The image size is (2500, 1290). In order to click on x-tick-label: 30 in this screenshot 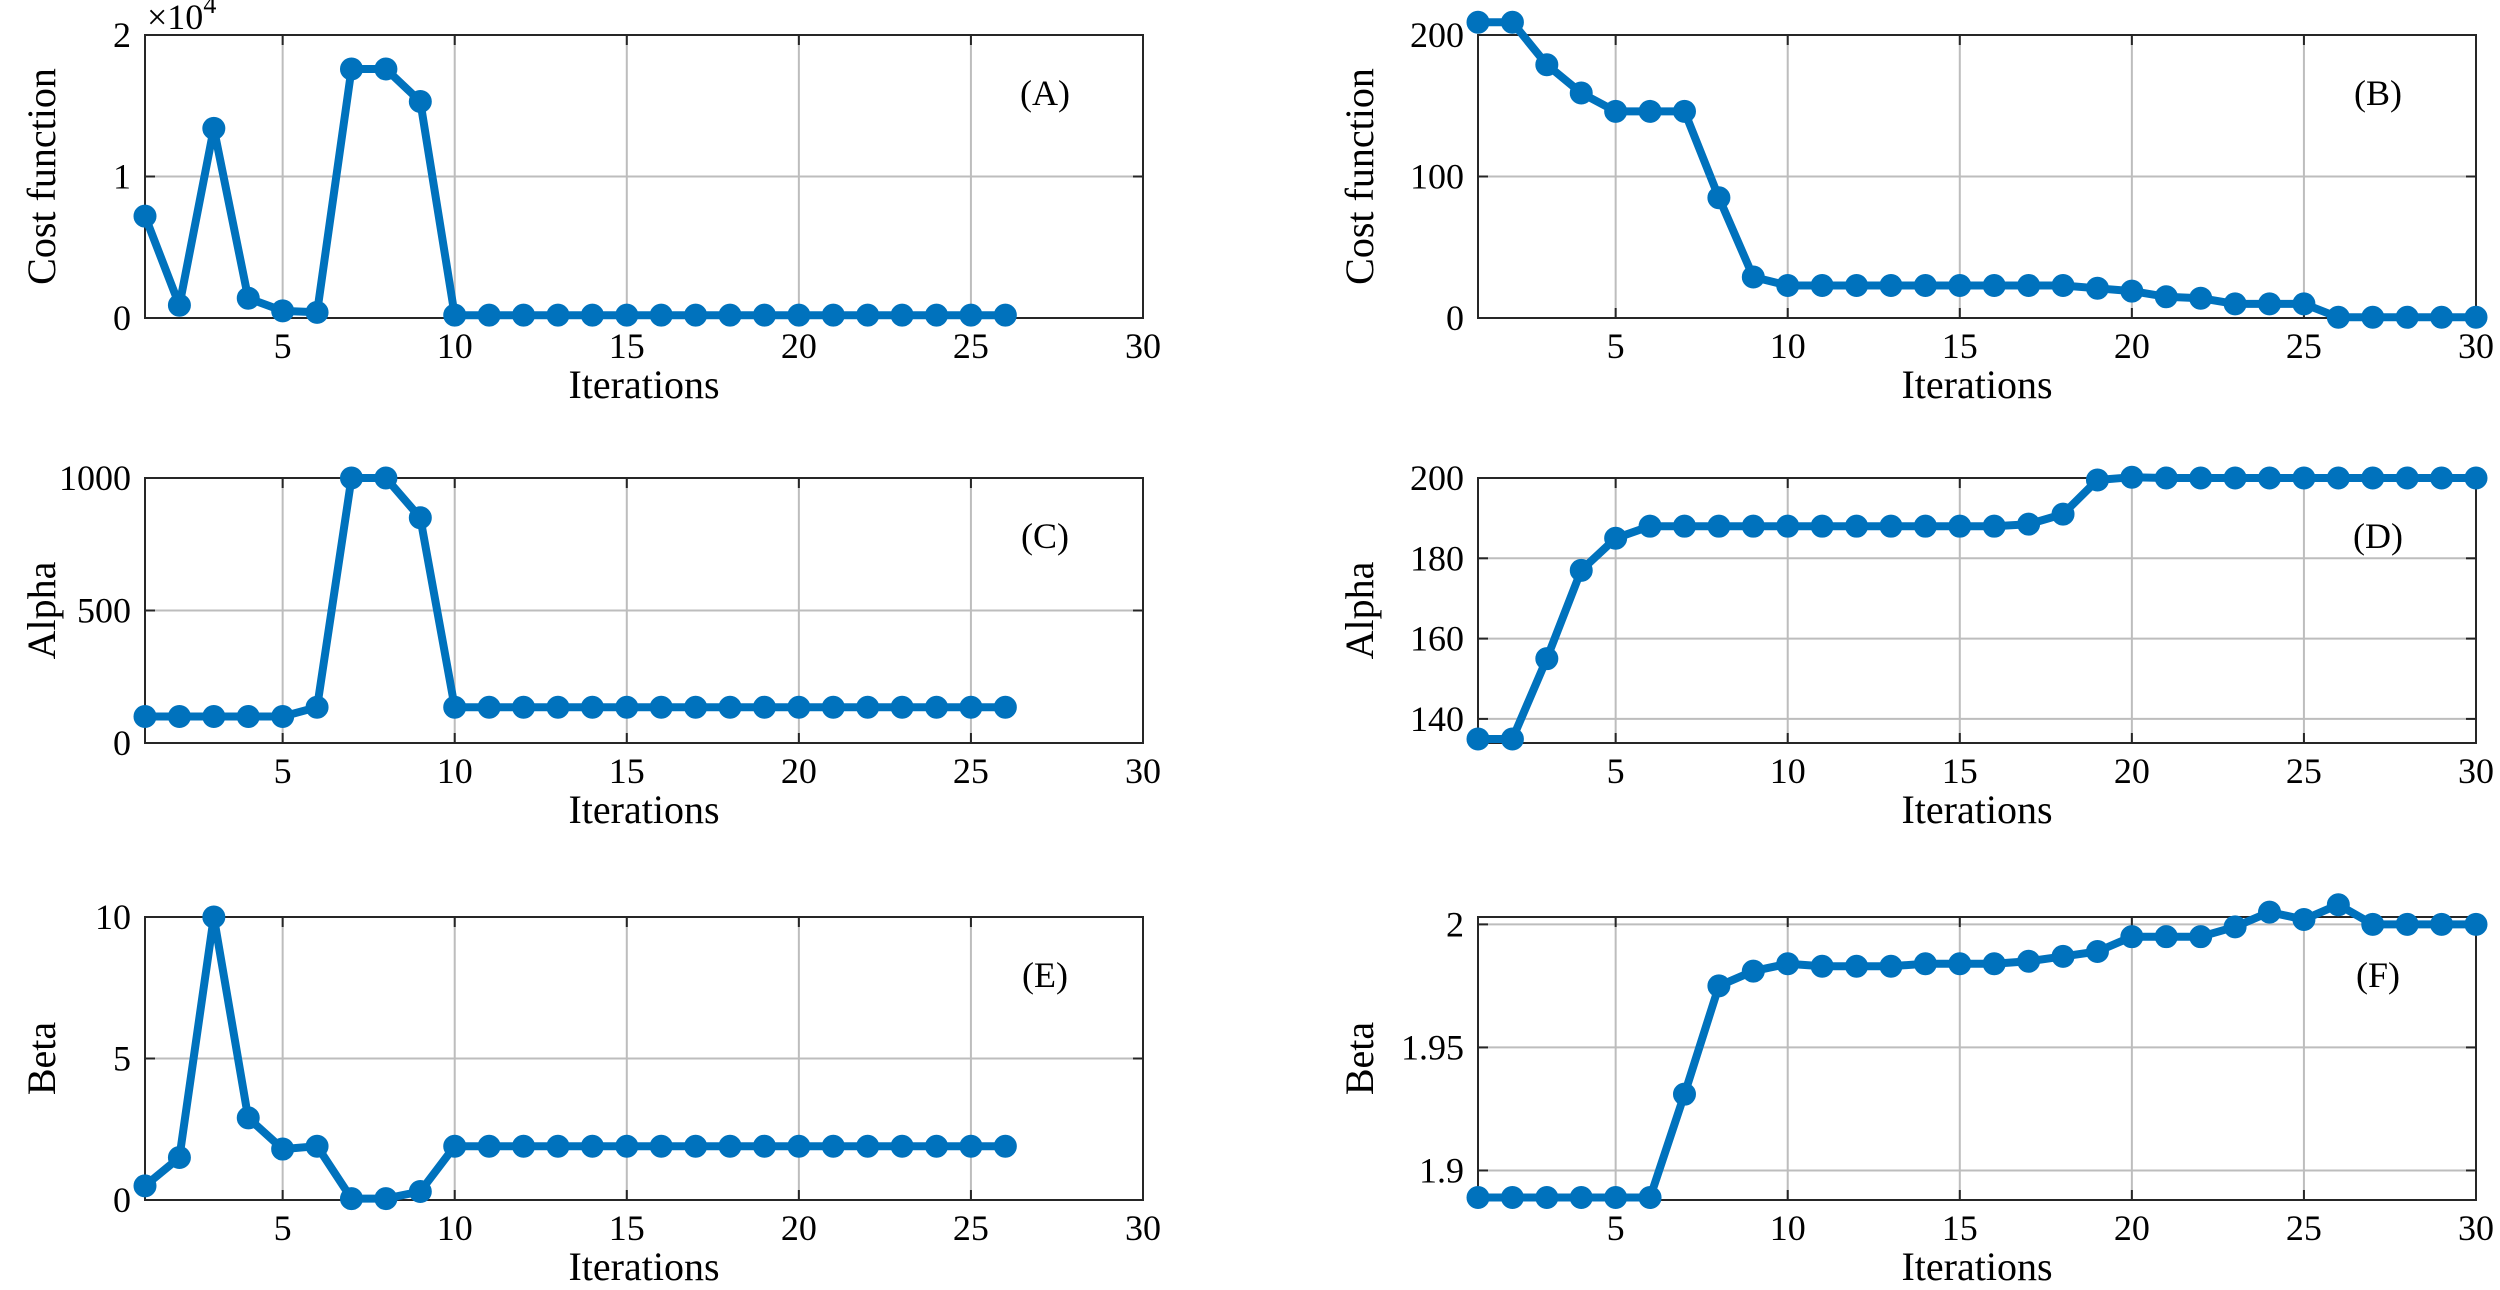, I will do `click(1143, 1228)`.